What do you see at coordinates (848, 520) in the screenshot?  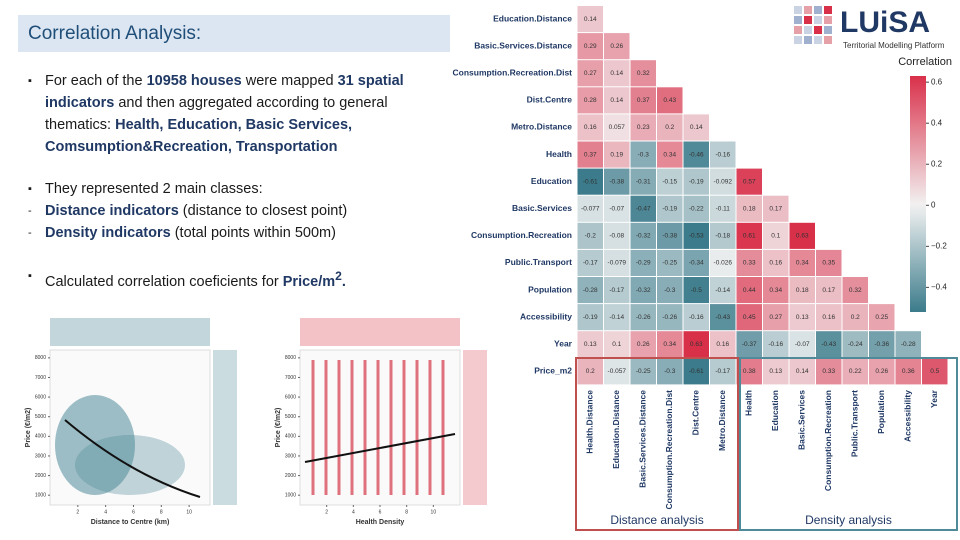 I see `analysis-label: Density analysis` at bounding box center [848, 520].